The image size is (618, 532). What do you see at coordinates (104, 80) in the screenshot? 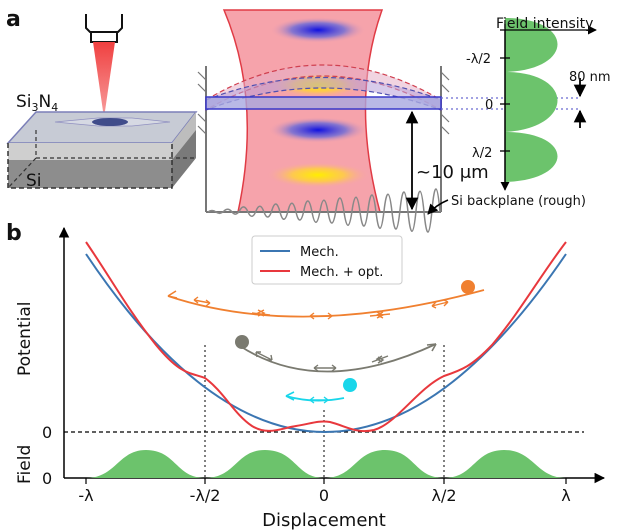
I see `laser-beam` at bounding box center [104, 80].